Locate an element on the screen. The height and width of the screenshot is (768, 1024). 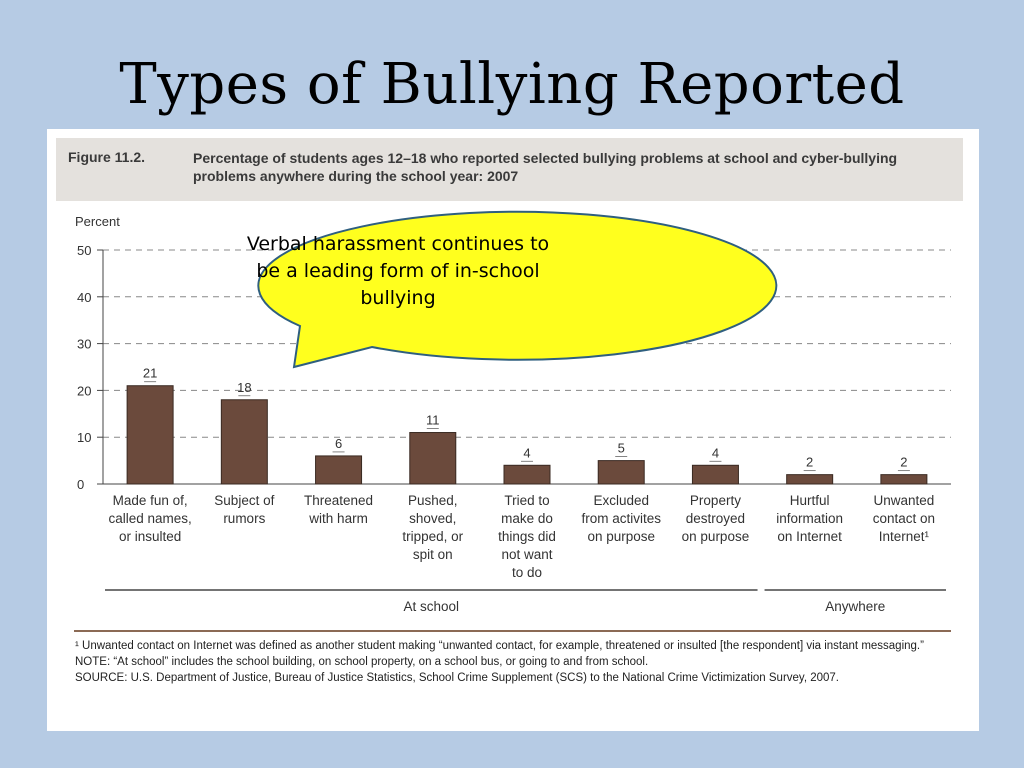
category-label: Pushed, is located at coordinates (433, 500).